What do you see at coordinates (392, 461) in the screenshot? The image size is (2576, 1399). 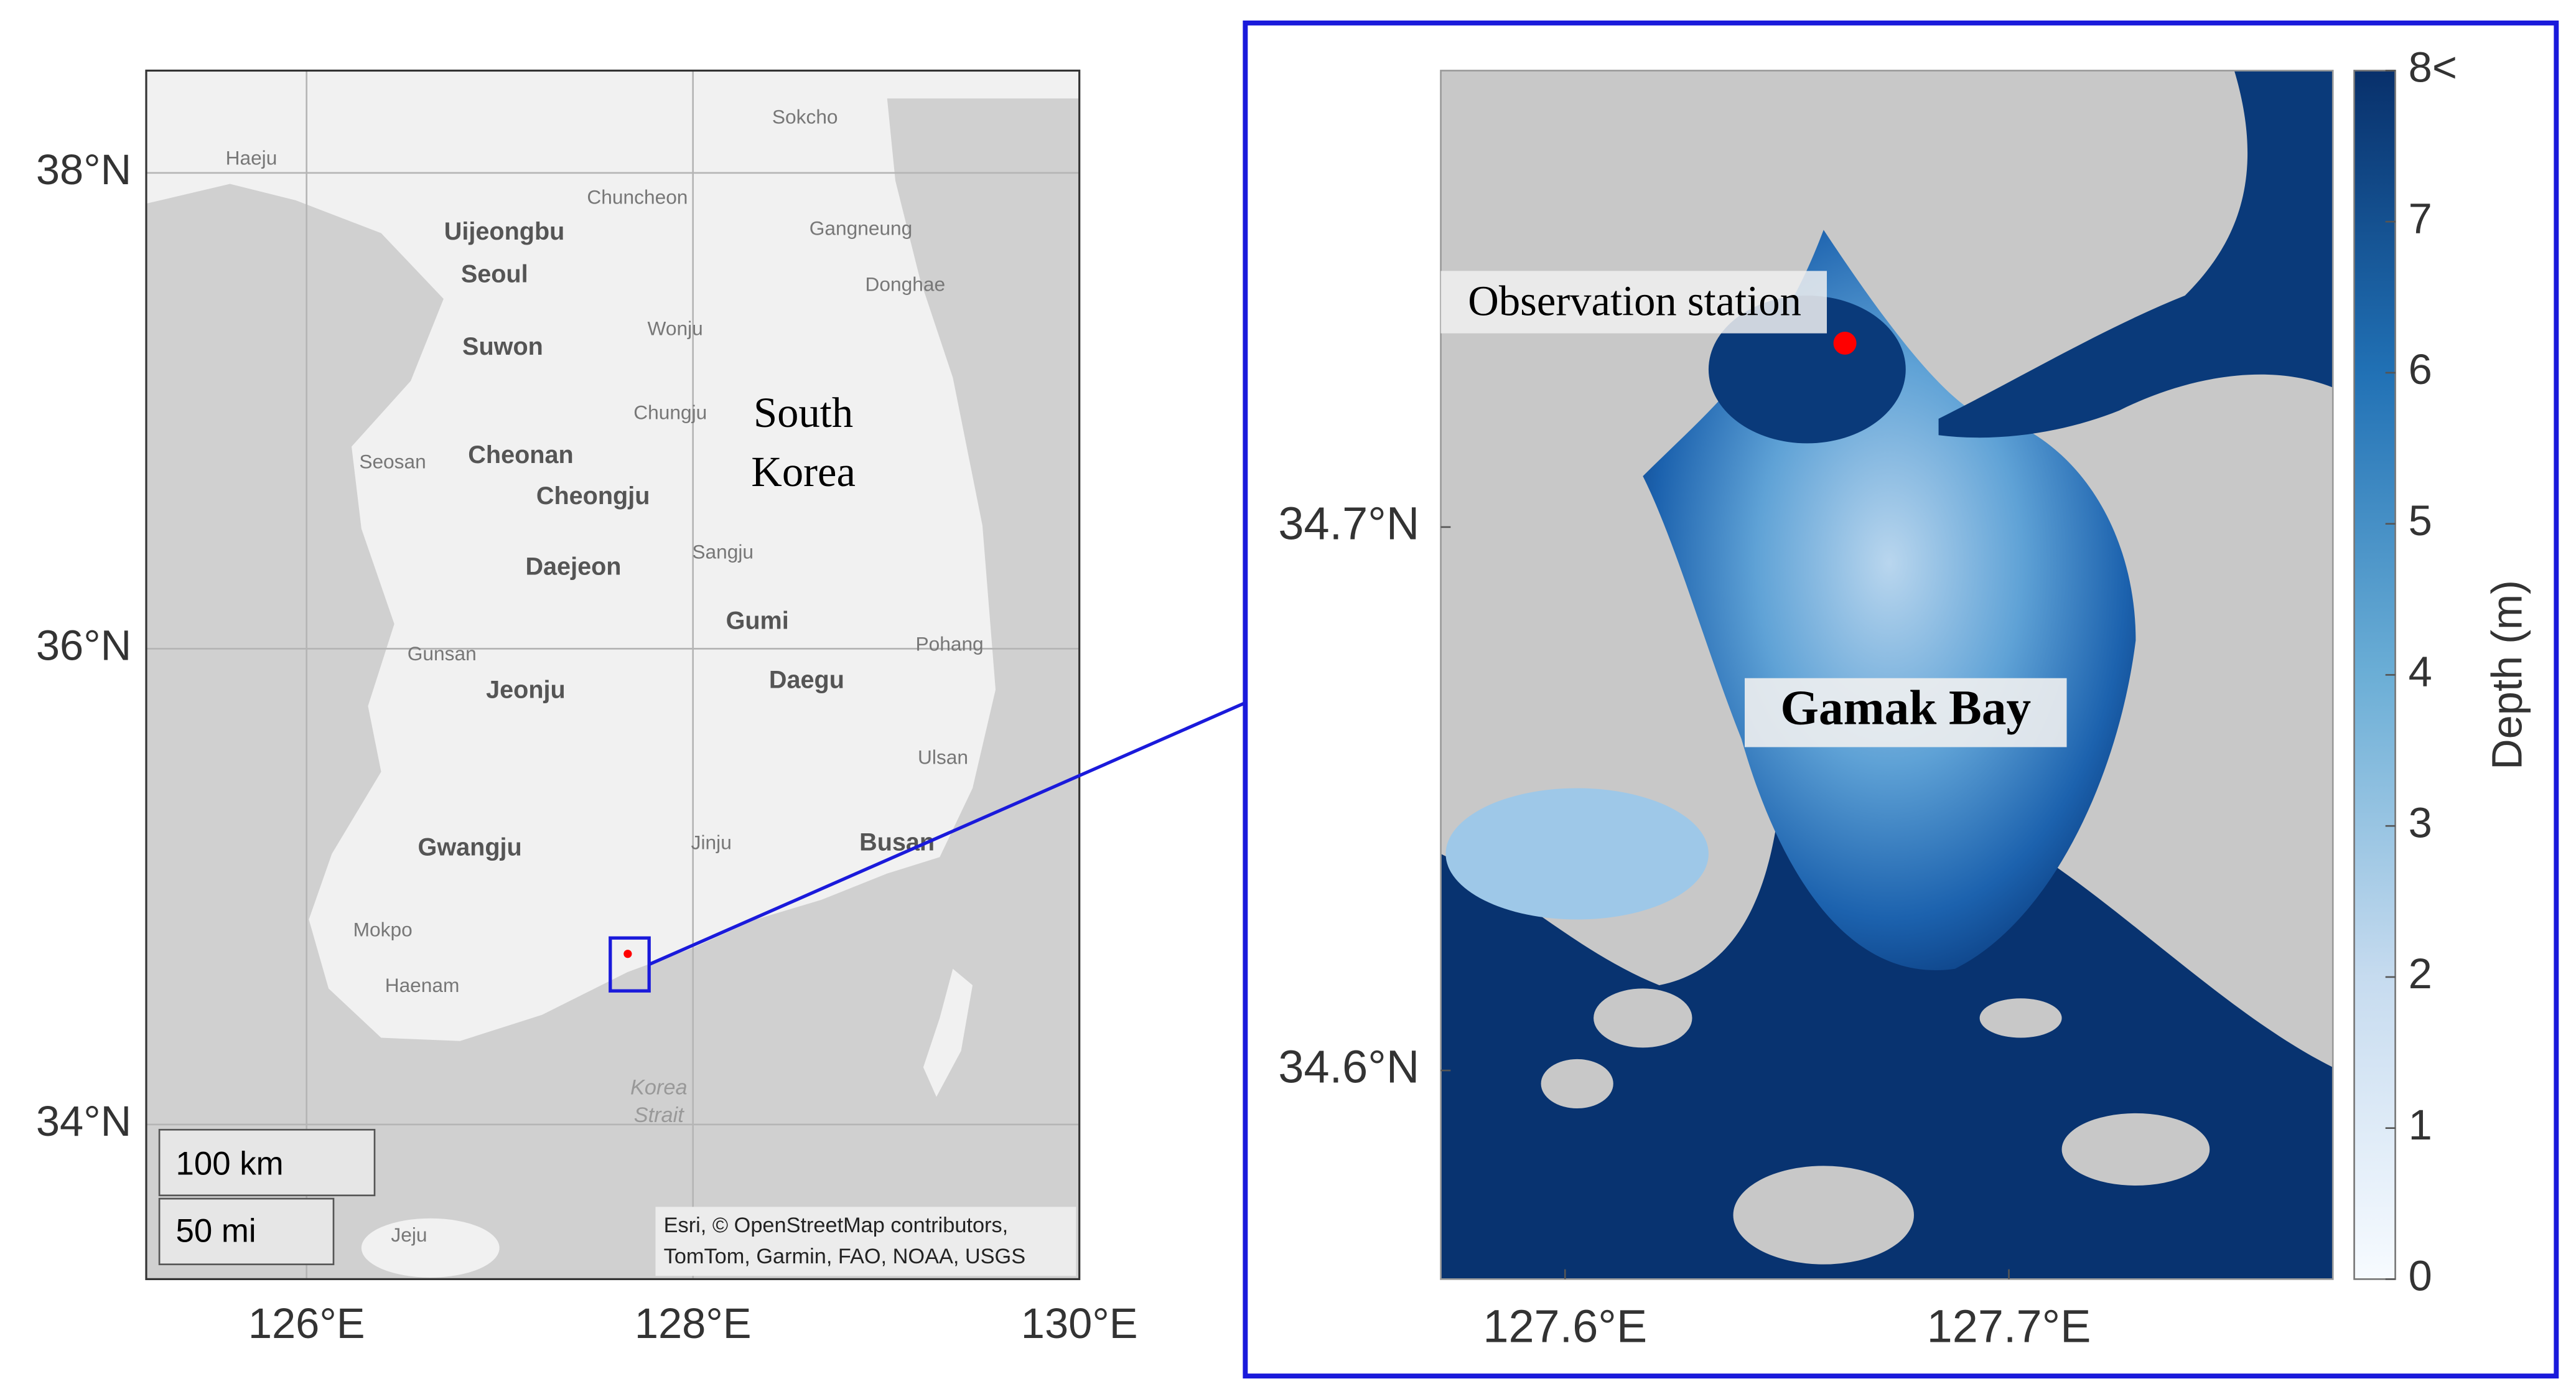 I see `place-label: Seosan` at bounding box center [392, 461].